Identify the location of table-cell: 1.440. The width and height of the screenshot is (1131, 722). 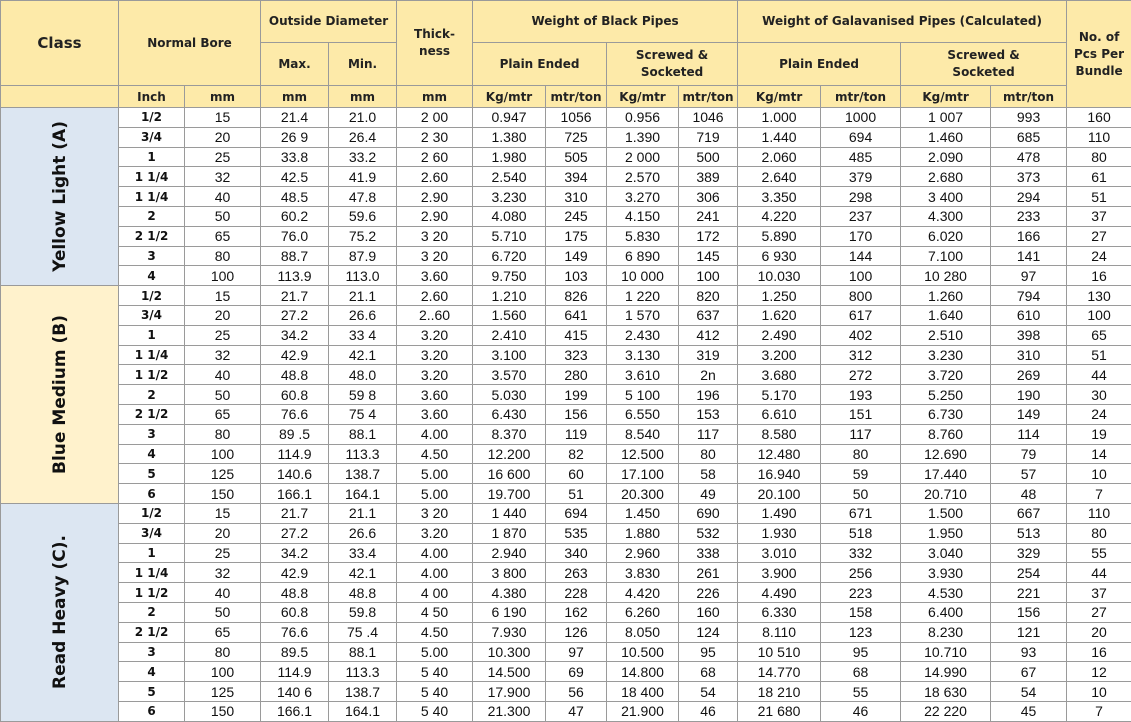
(779, 137).